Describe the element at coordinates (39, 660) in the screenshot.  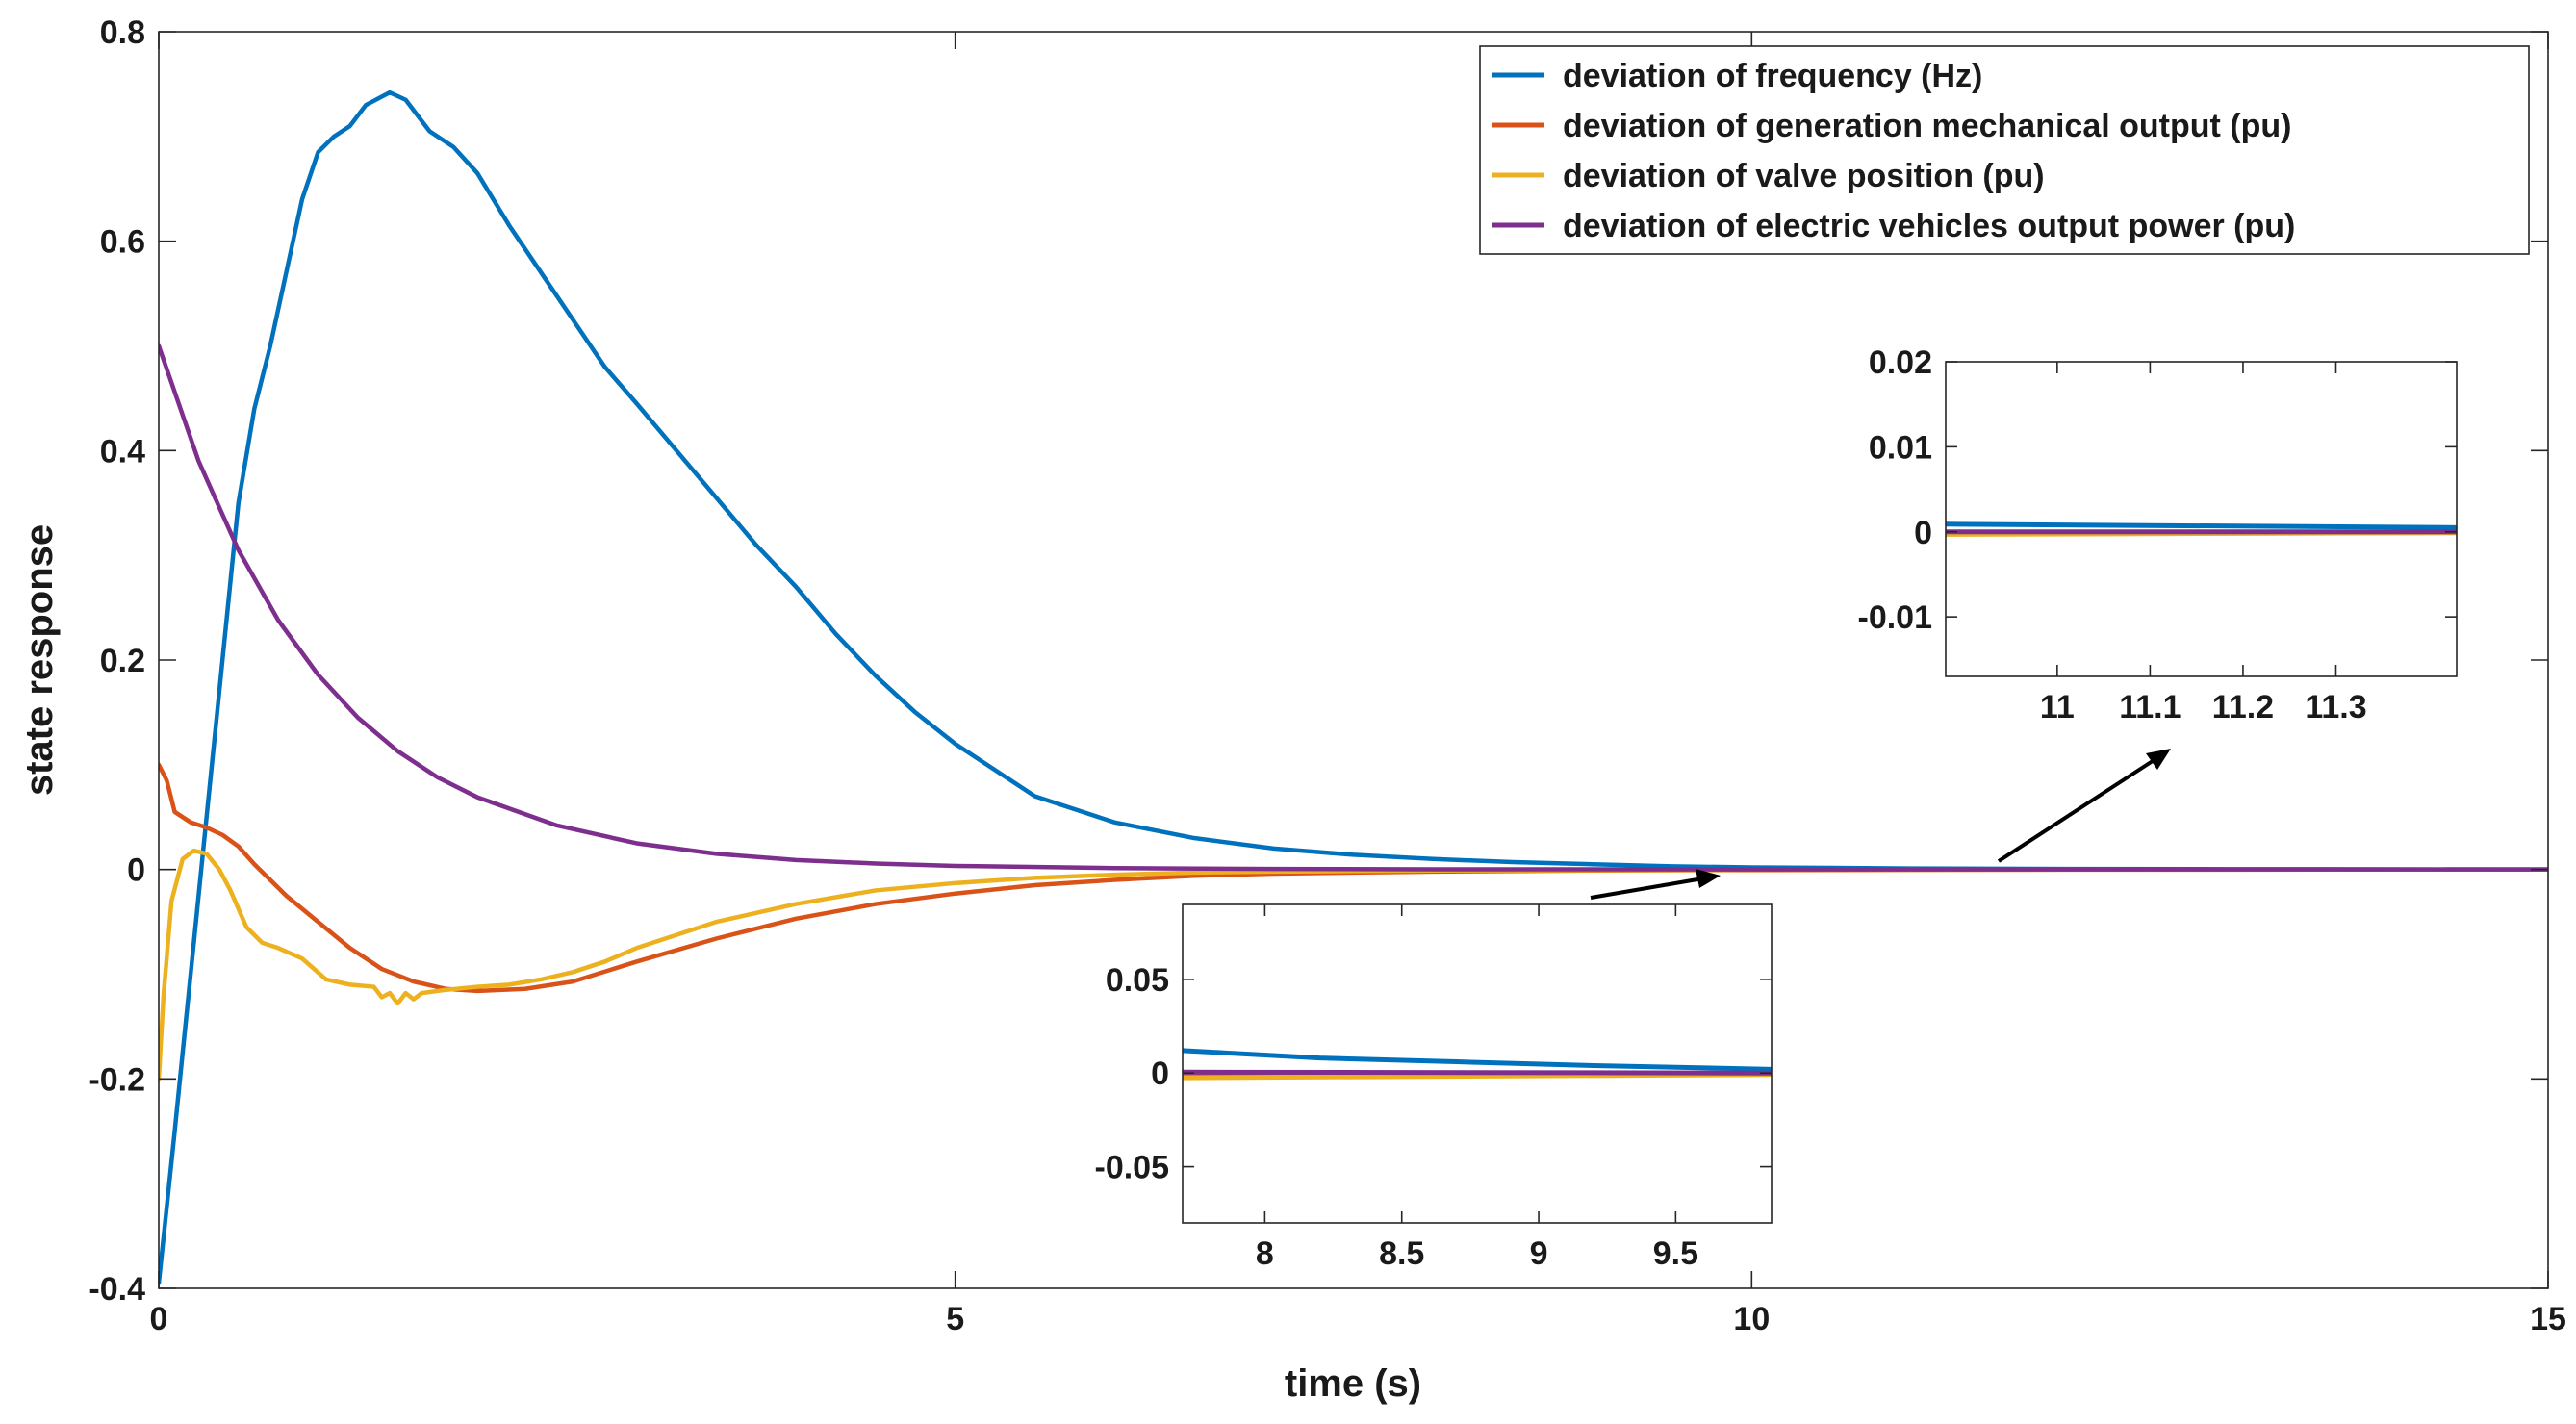
I see `y-axis-label: state response` at that location.